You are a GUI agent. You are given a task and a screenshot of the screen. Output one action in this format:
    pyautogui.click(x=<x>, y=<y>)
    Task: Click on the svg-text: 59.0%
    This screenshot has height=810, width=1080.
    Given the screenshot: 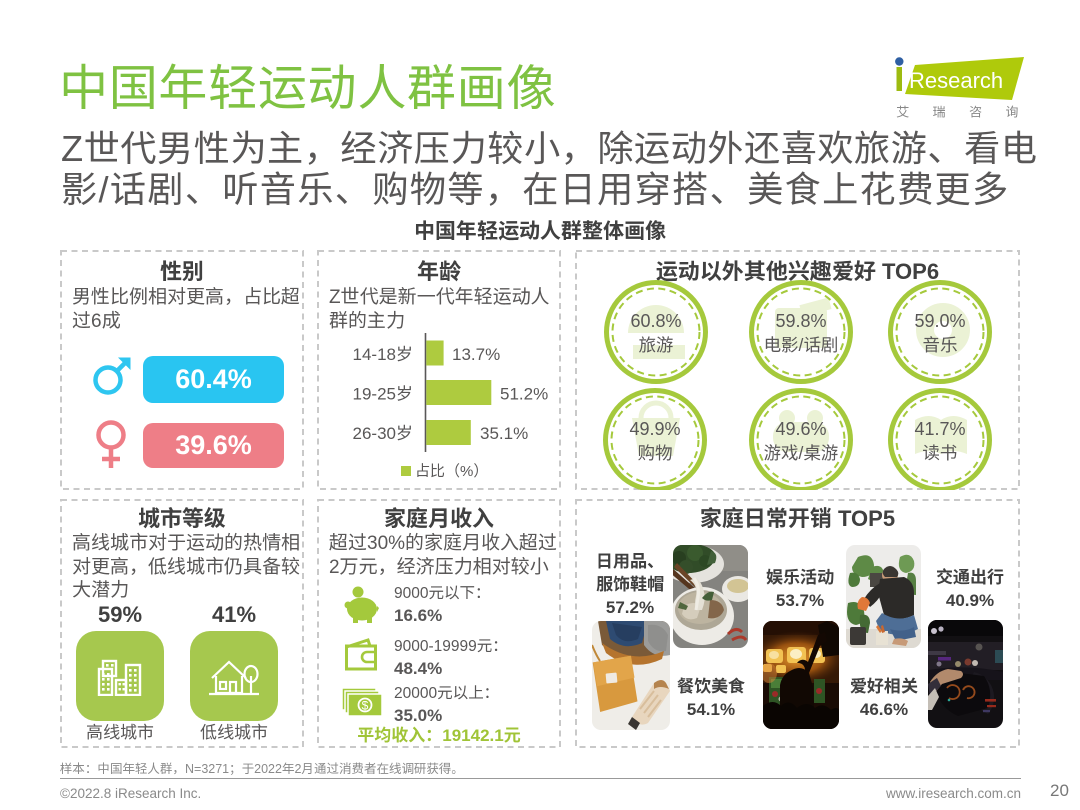 What is the action you would take?
    pyautogui.click(x=939, y=321)
    